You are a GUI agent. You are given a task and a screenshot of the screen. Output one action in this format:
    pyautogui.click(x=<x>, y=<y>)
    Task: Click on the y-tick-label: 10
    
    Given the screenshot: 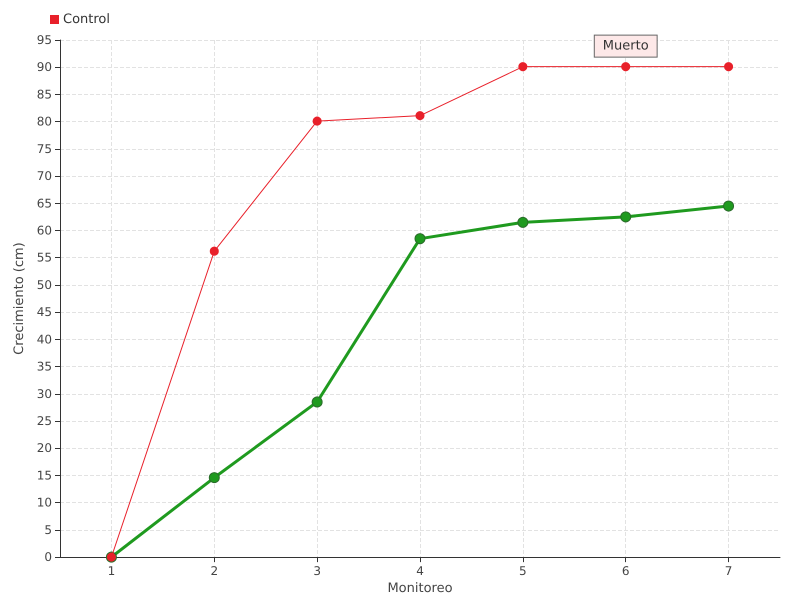 What is the action you would take?
    pyautogui.click(x=44, y=503)
    